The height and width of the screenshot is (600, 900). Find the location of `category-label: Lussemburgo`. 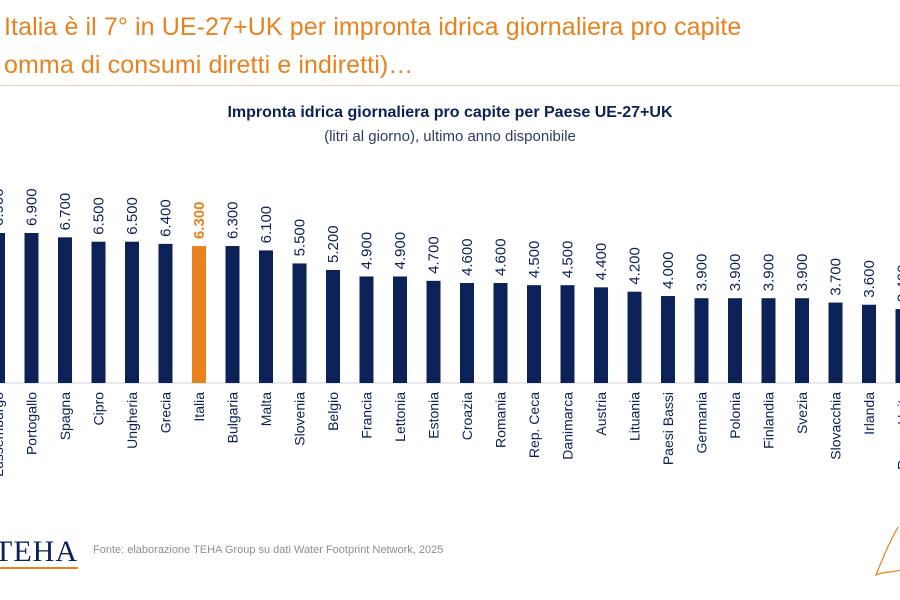

category-label: Lussemburgo is located at coordinates (3, 434).